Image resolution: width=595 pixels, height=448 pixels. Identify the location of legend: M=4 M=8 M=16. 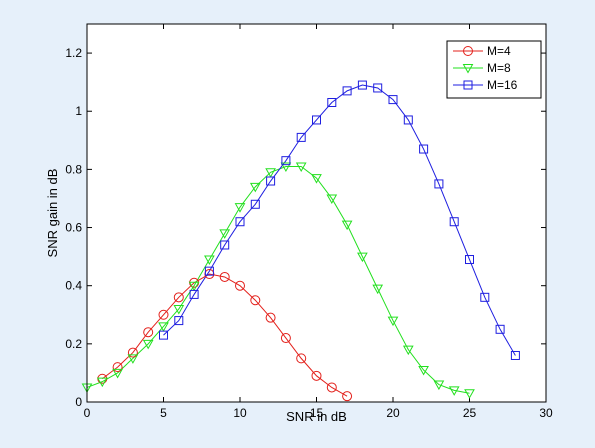
(494, 69).